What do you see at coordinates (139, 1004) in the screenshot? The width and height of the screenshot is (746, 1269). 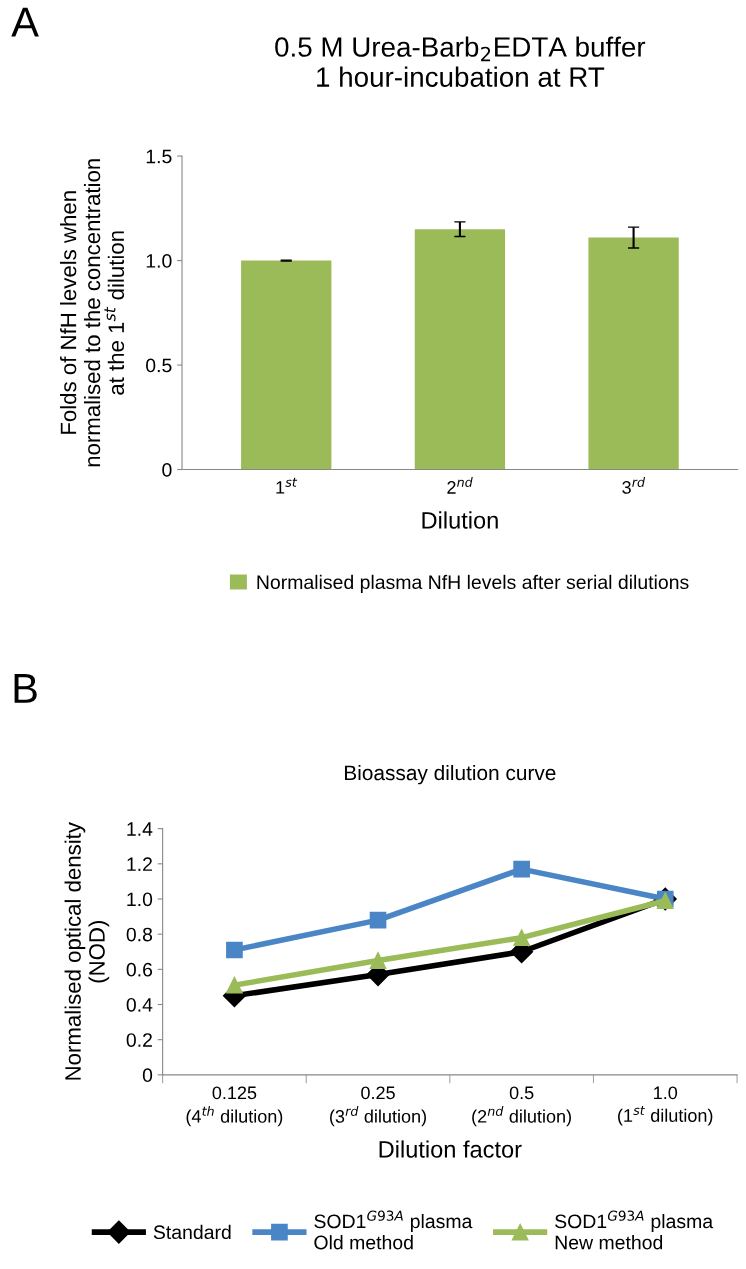 I see `y-tick-label: 0.4` at bounding box center [139, 1004].